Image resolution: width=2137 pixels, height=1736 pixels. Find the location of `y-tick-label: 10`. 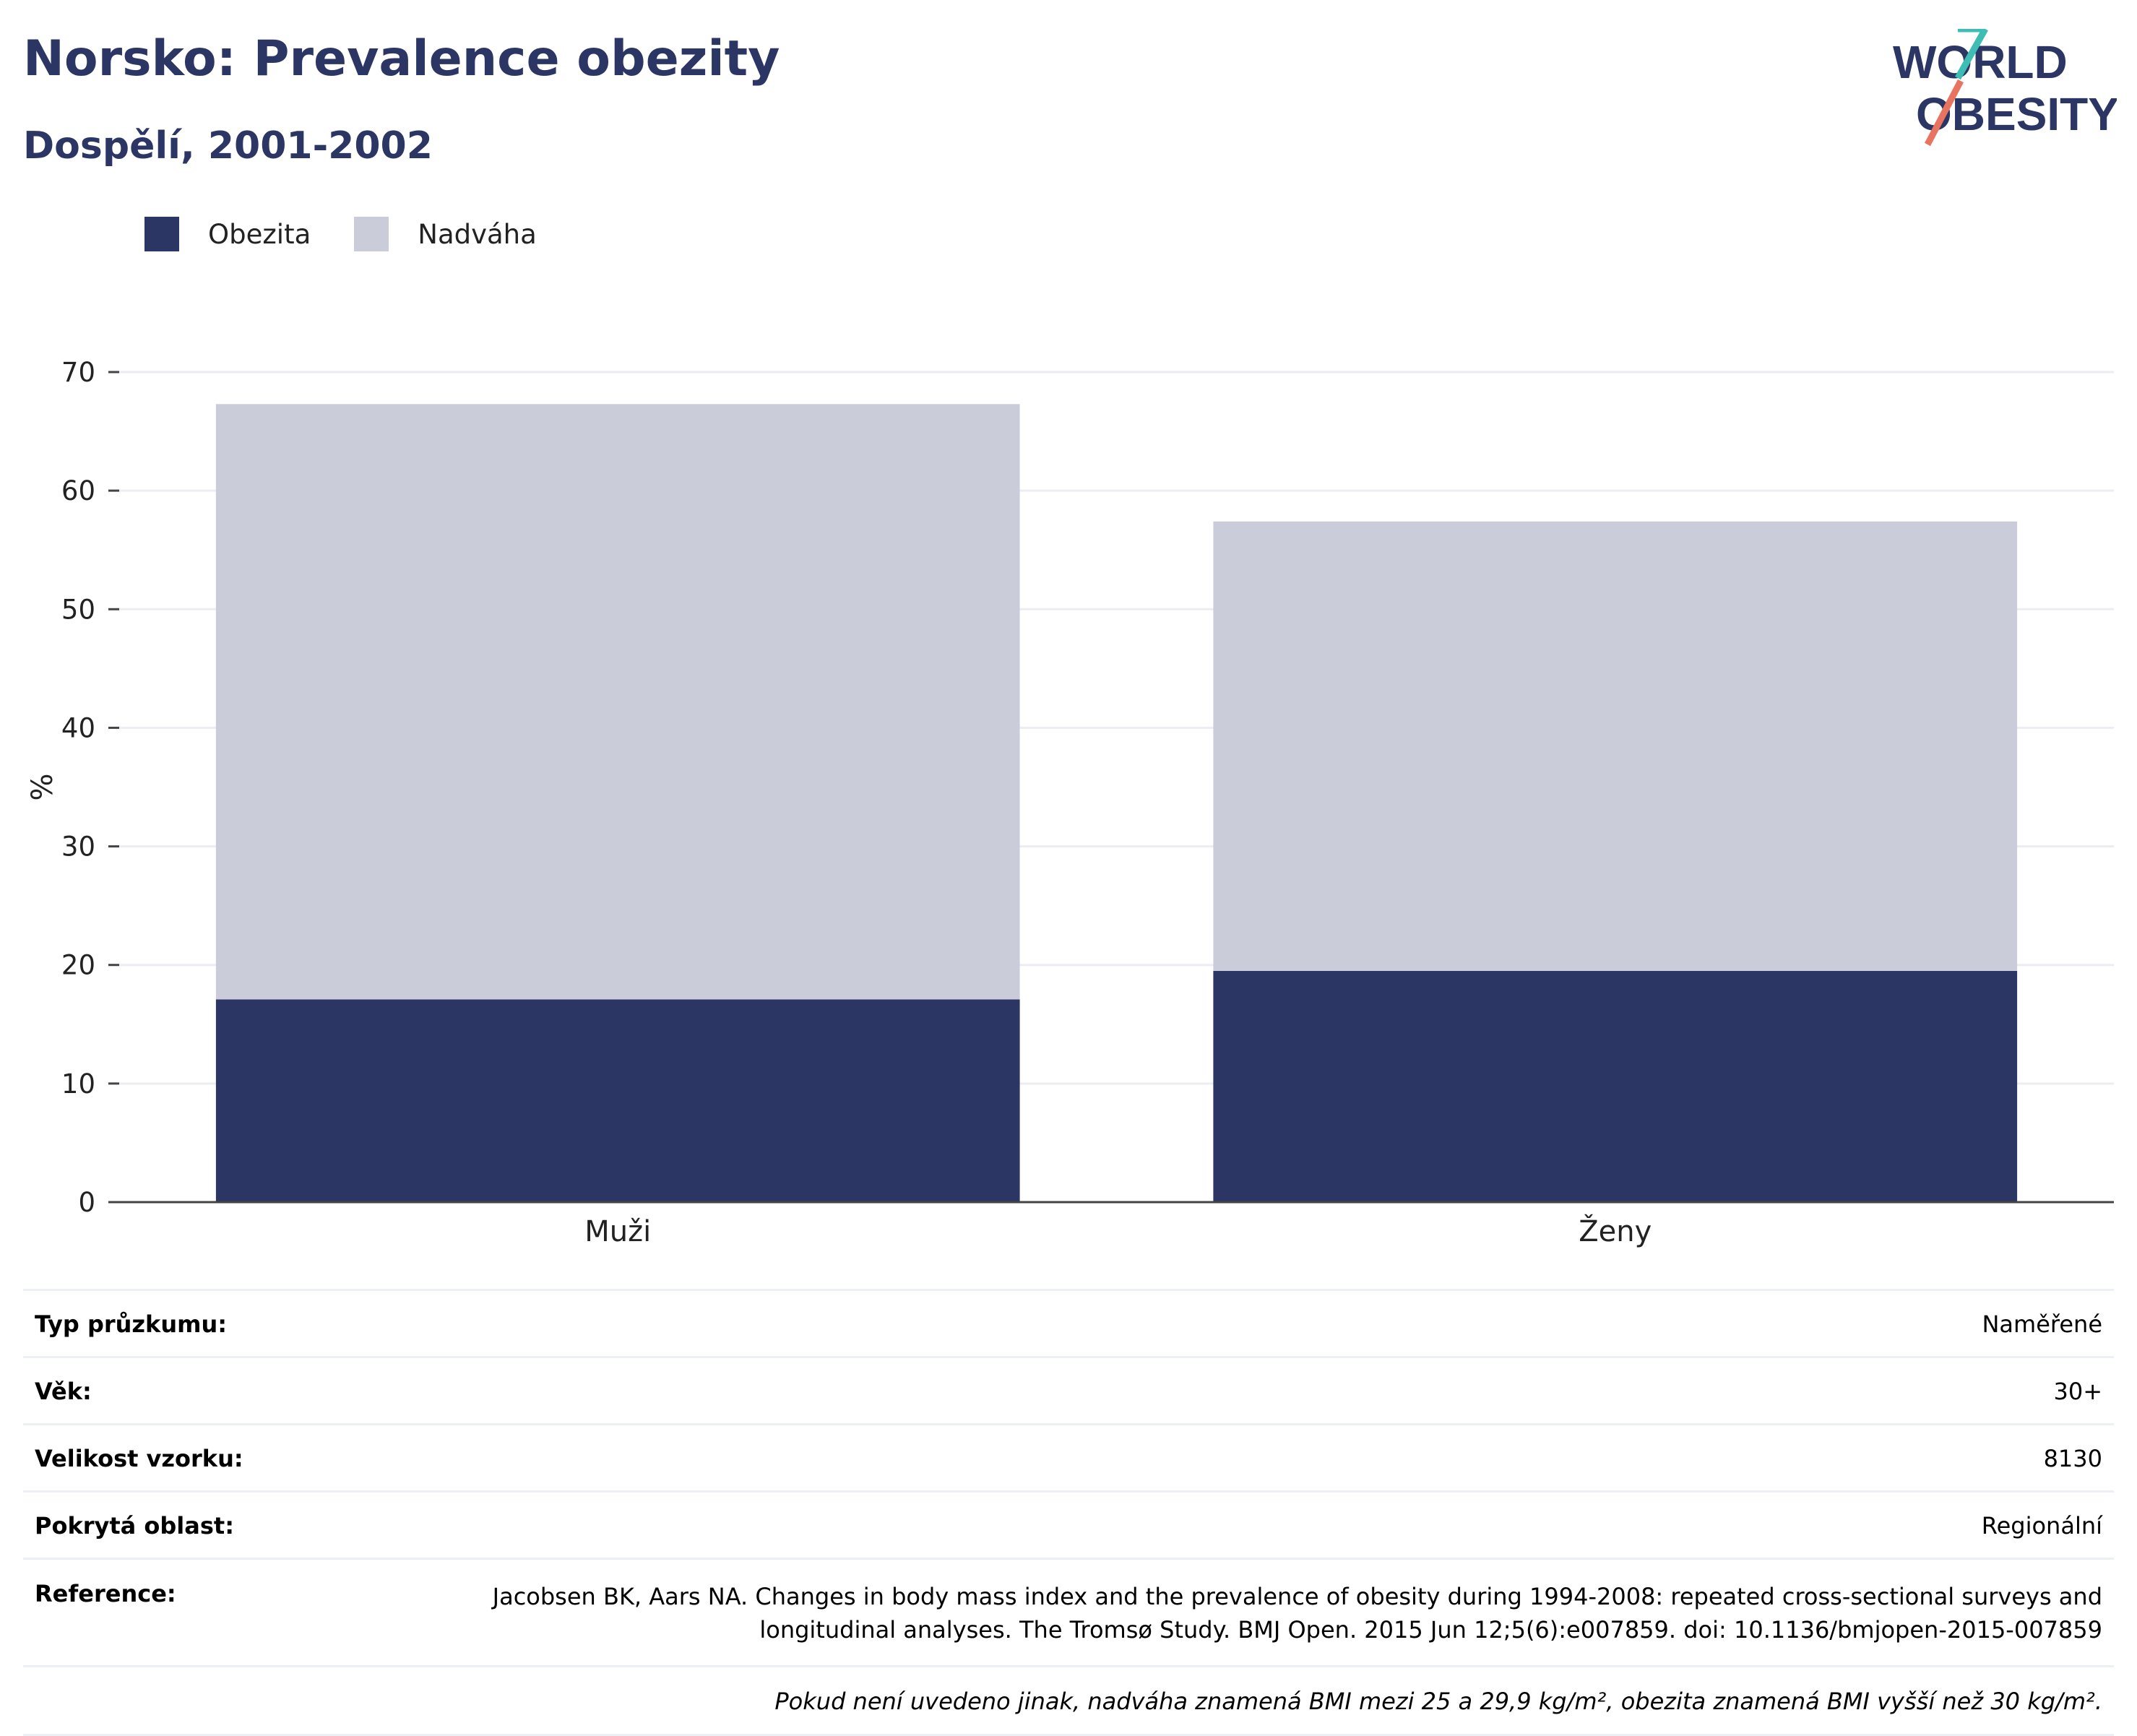

y-tick-label: 10 is located at coordinates (78, 1084).